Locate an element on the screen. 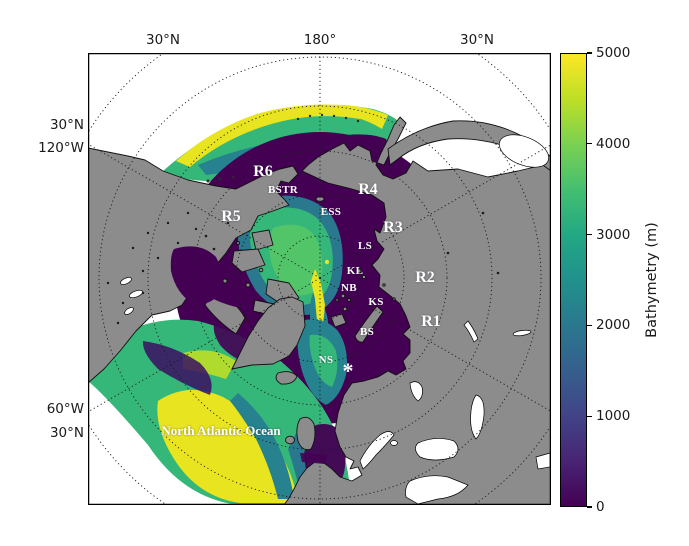 The height and width of the screenshot is (546, 689). colorbar-tickmark-2000 is located at coordinates (589, 325).